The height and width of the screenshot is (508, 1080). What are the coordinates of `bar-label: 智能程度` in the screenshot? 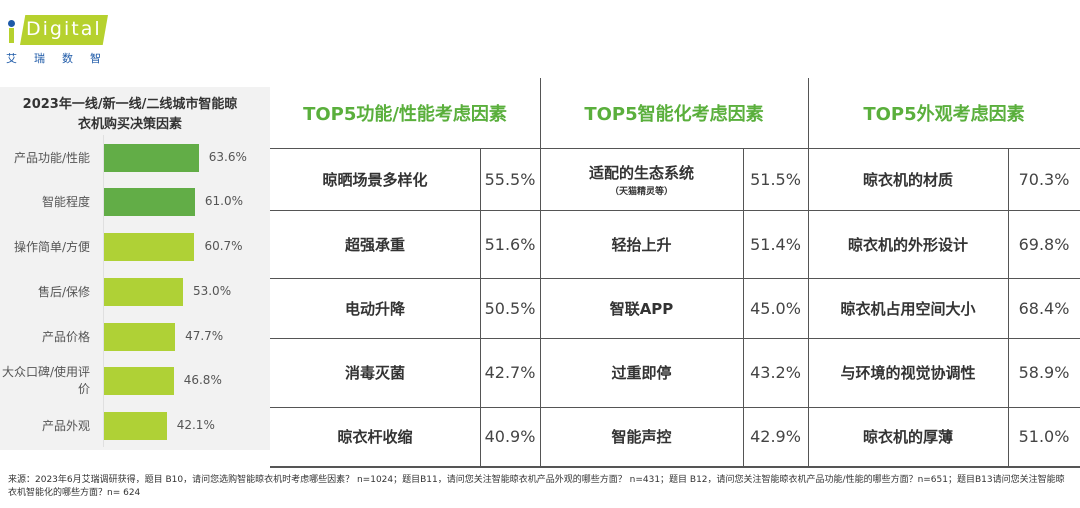 It's located at (65, 201).